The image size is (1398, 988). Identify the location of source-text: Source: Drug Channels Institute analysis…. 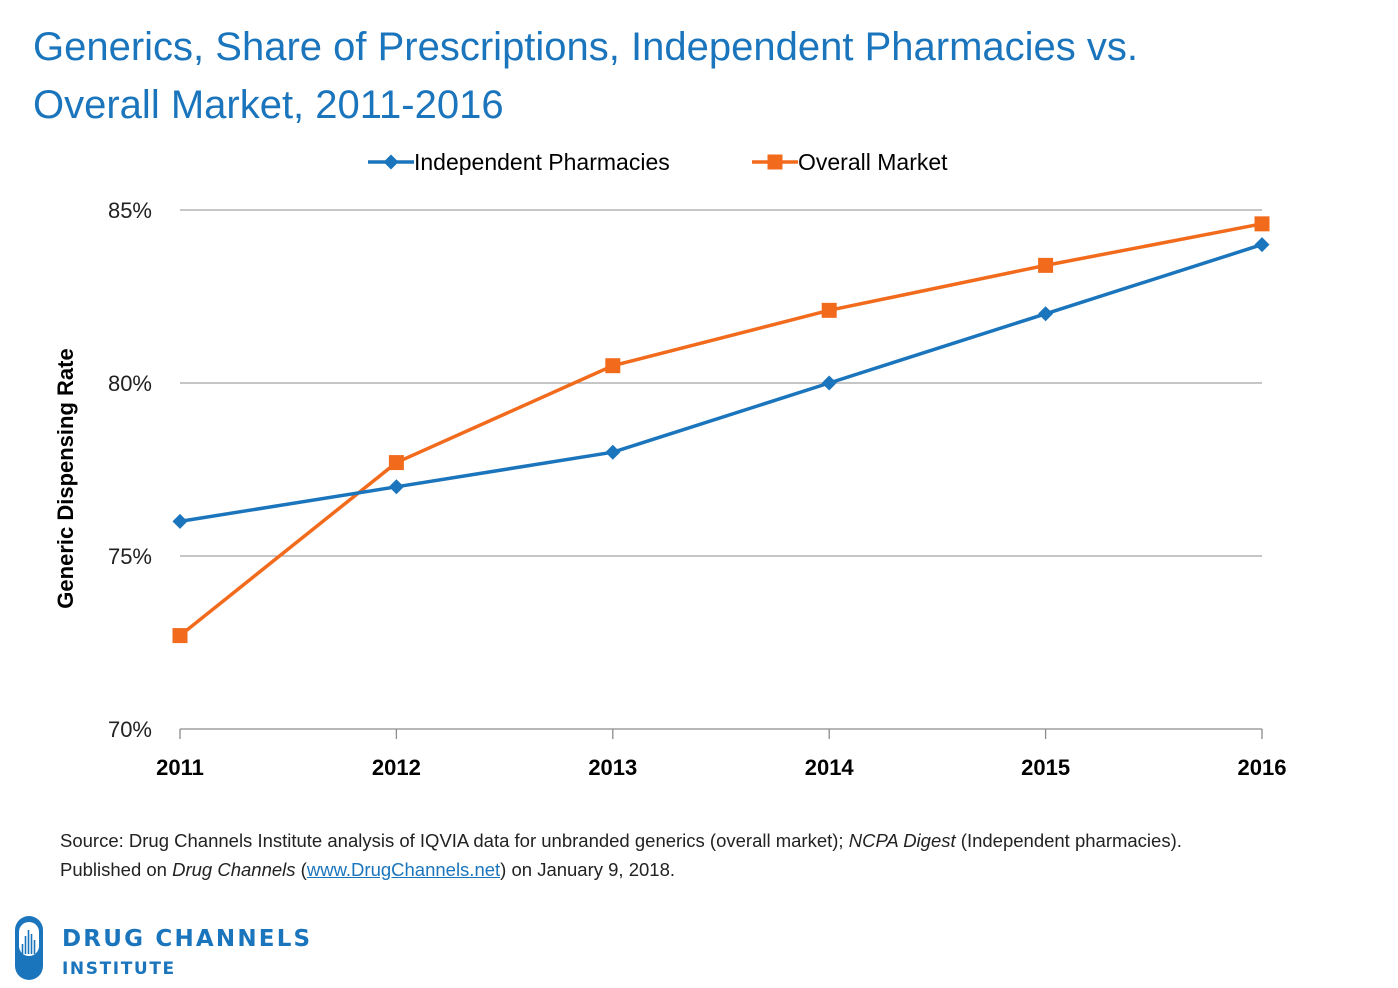
(454, 840).